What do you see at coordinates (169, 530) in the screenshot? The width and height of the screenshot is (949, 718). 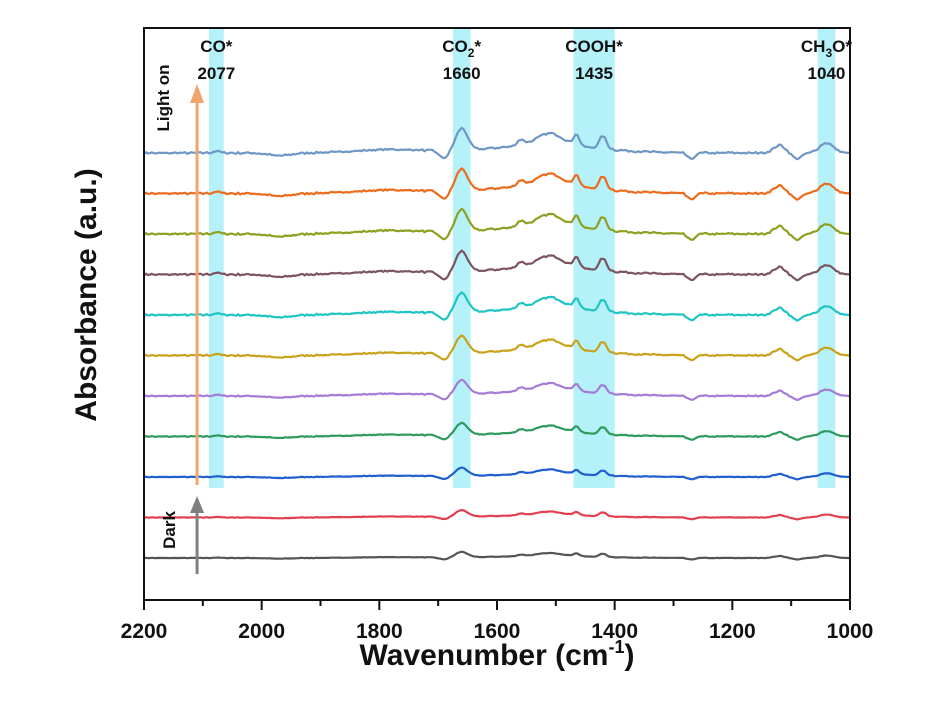 I see `dark-label: Dark` at bounding box center [169, 530].